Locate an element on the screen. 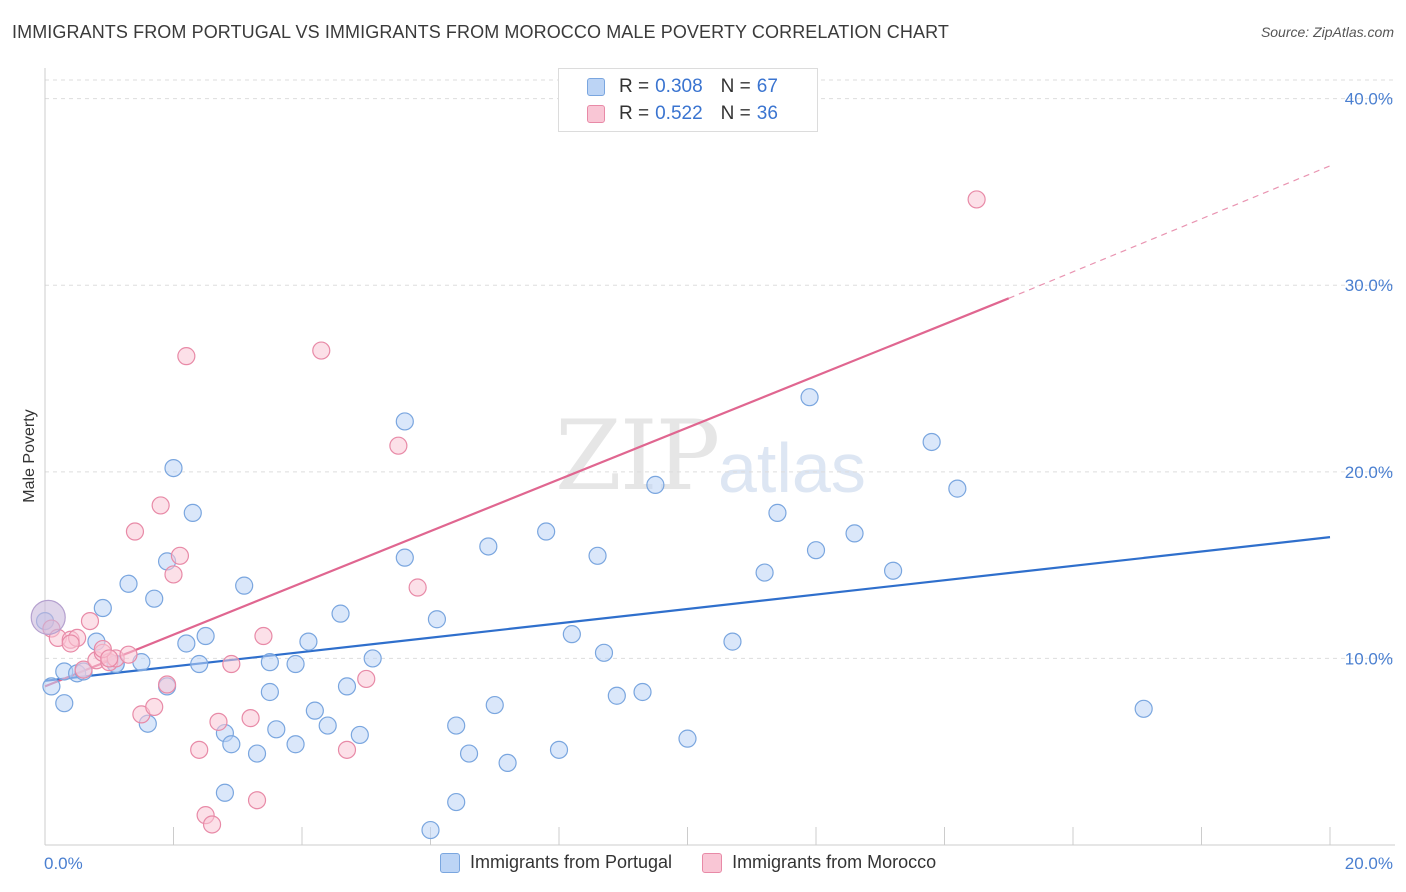 Image resolution: width=1406 pixels, height=892 pixels. y-tick-label: 30.0% is located at coordinates (1369, 285).